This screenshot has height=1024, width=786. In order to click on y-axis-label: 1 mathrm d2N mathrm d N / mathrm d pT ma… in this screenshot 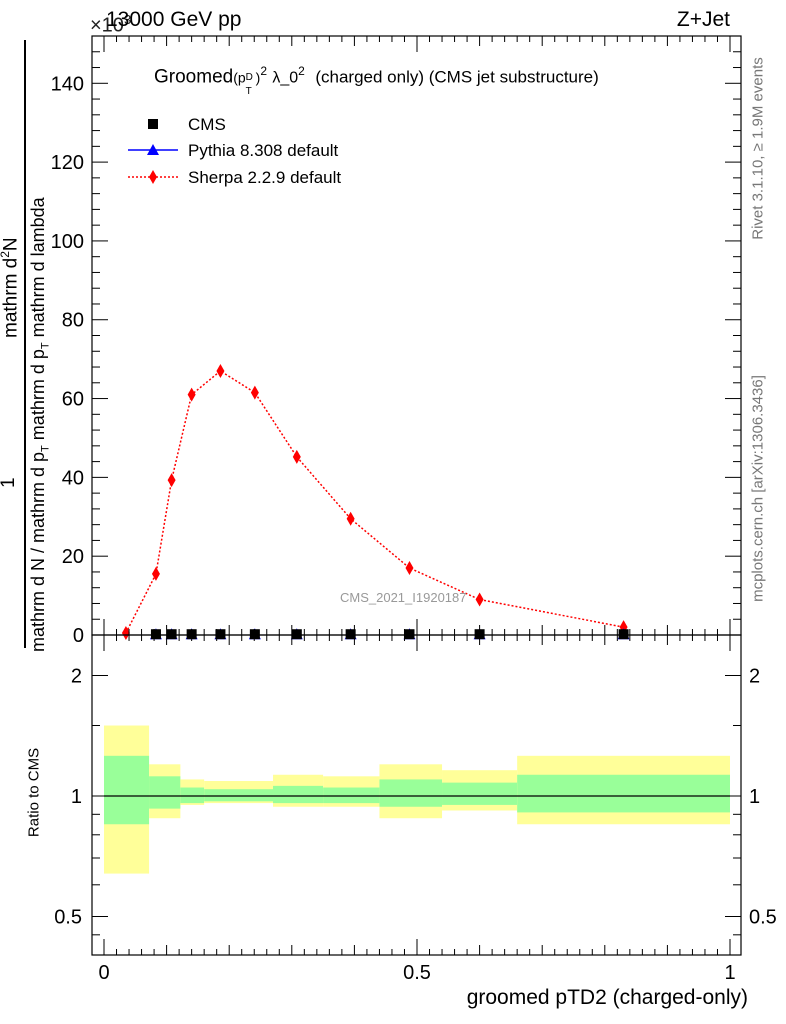, I will do `click(26, 338)`.